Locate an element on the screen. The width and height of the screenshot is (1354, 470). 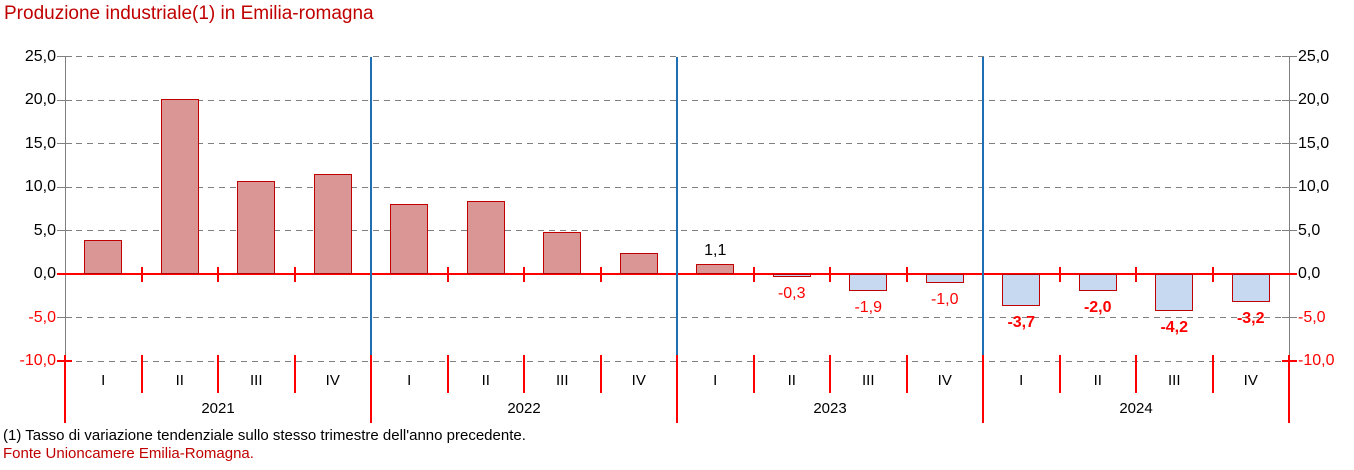
bar-2022-IV is located at coordinates (638, 263).